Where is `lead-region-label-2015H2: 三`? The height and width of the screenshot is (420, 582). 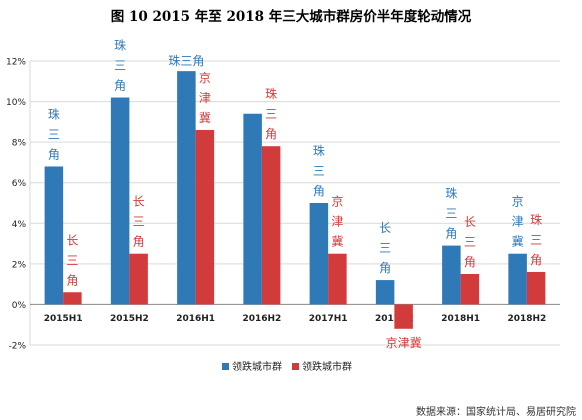 lead-region-label-2015H2: 三 is located at coordinates (120, 66).